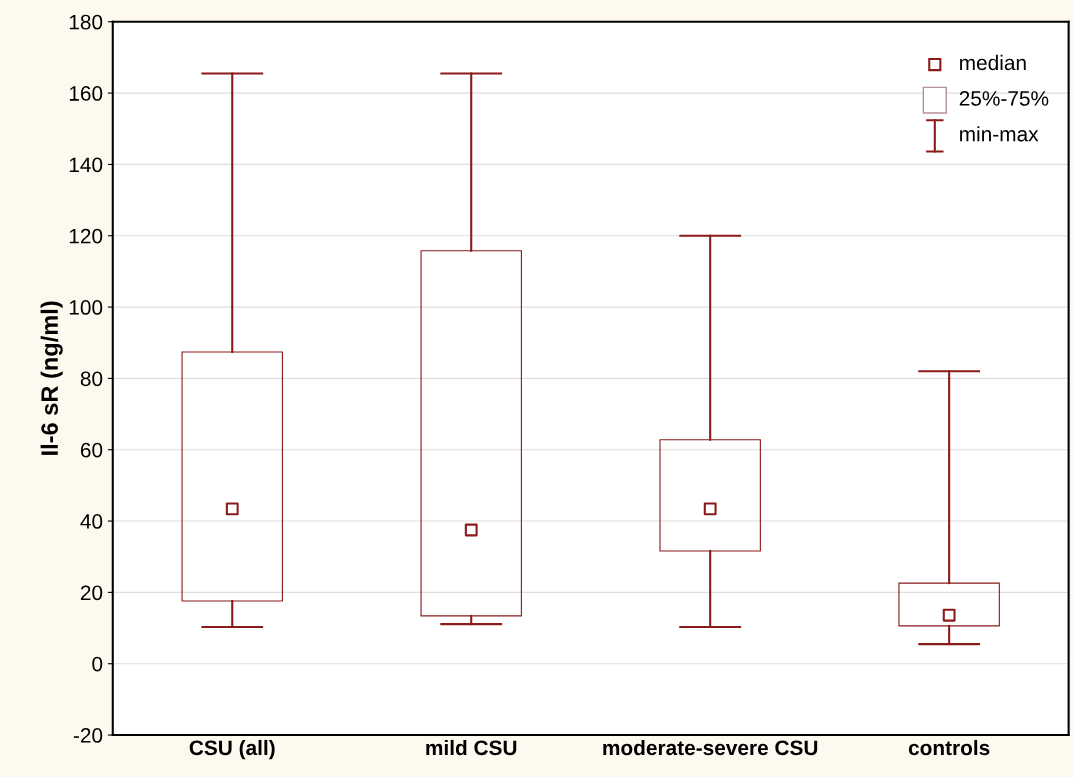 The height and width of the screenshot is (777, 1074). Describe the element at coordinates (86, 22) in the screenshot. I see `y-tick-label: 180` at that location.